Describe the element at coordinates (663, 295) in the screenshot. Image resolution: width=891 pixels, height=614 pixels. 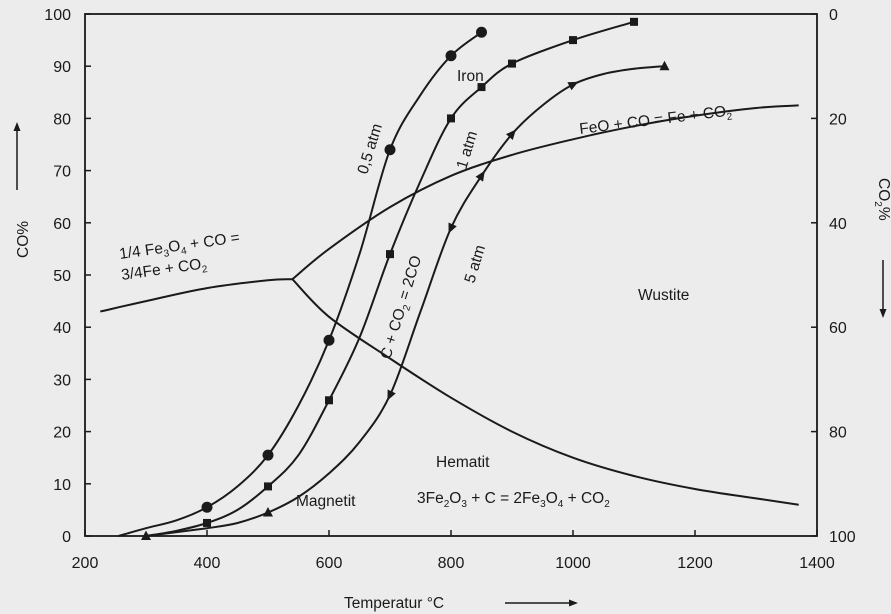
I see `annotation-wustite: Wustite` at that location.